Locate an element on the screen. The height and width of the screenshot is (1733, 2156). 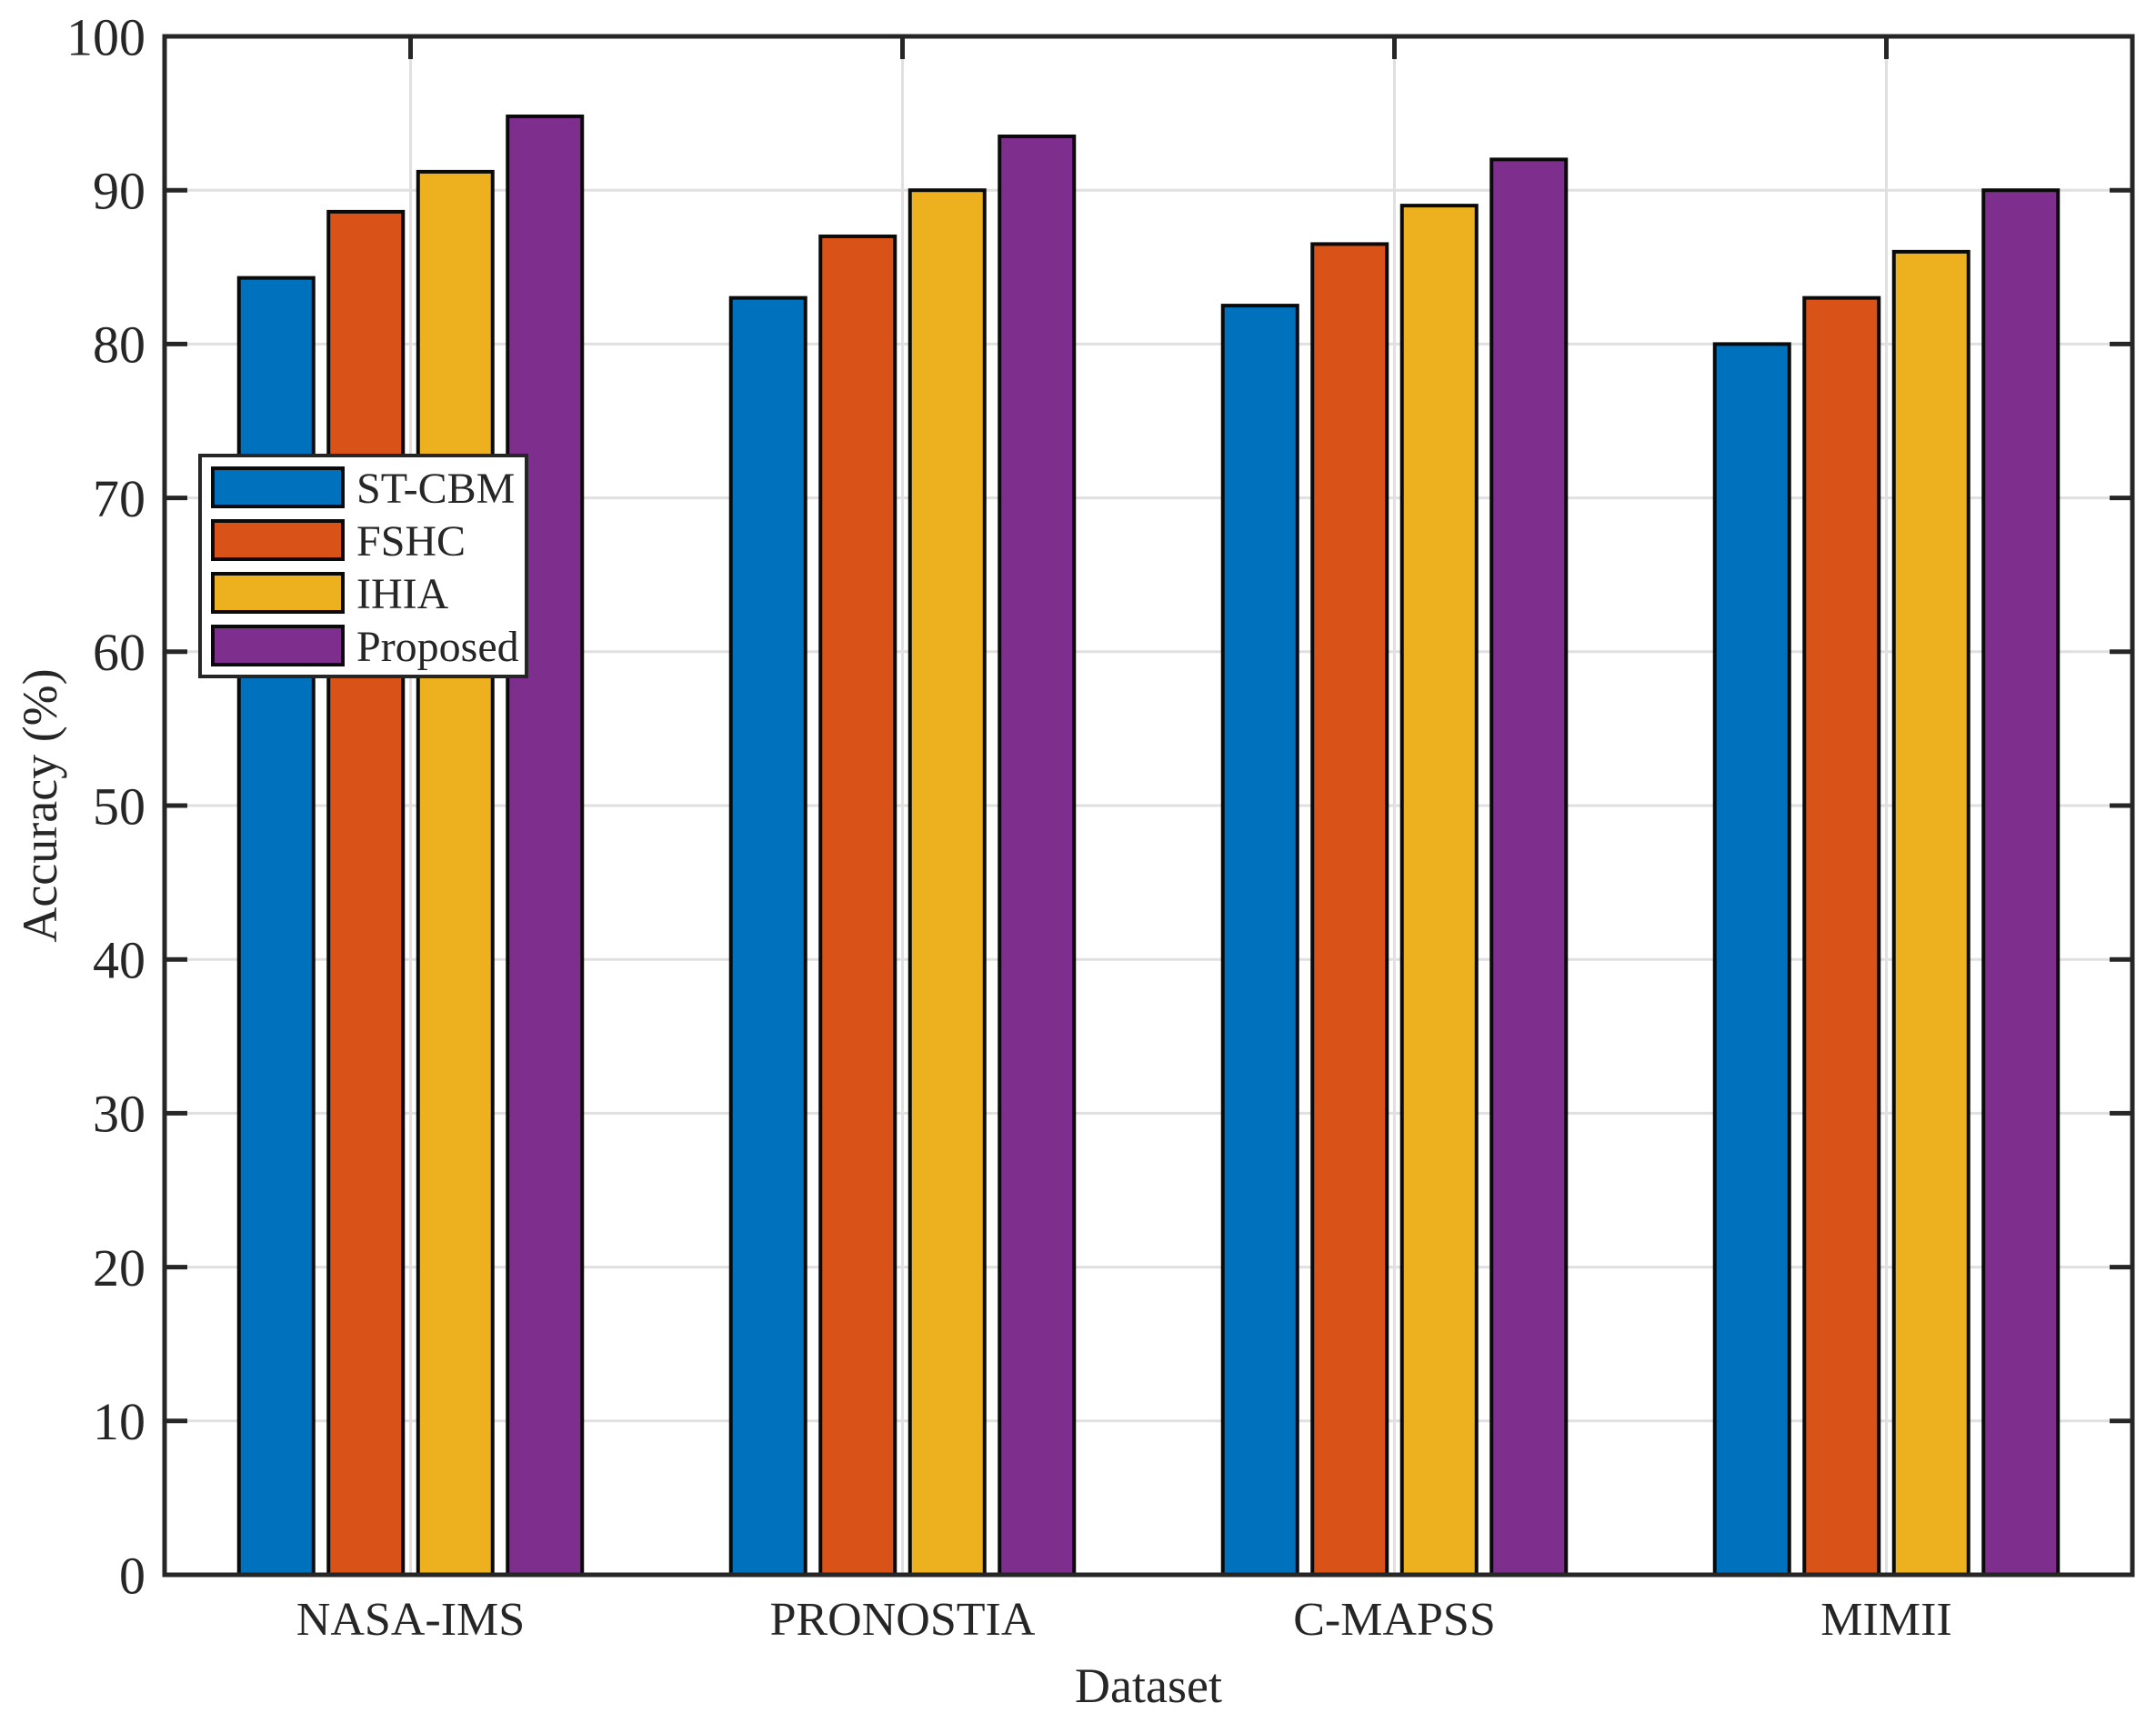
bar-ST-CBM-PRONOSTIA is located at coordinates (767, 937).